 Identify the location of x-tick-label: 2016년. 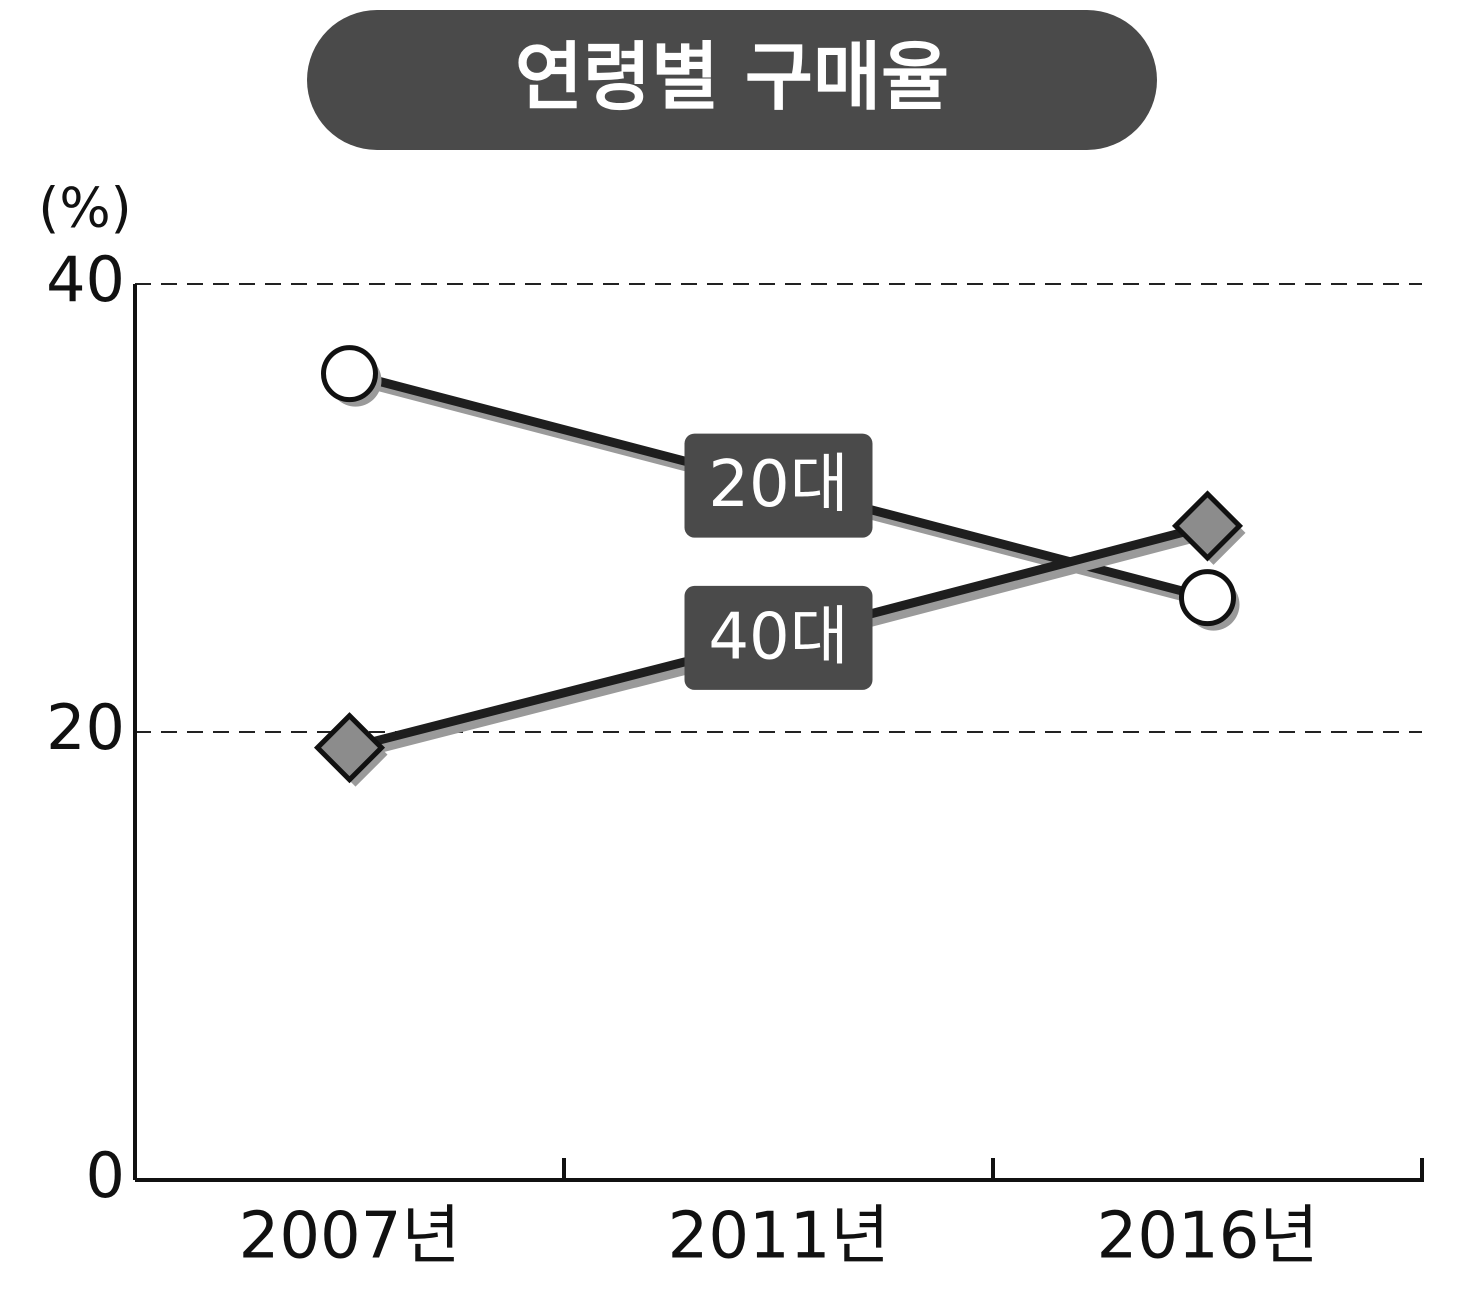
(1208, 1237).